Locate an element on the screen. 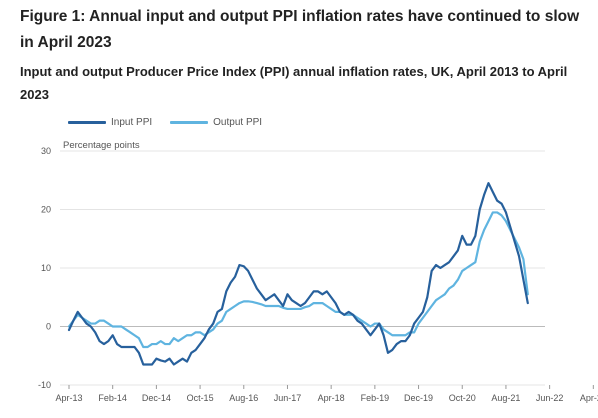 This screenshot has width=598, height=418. y-tick-label: 0 is located at coordinates (48, 327).